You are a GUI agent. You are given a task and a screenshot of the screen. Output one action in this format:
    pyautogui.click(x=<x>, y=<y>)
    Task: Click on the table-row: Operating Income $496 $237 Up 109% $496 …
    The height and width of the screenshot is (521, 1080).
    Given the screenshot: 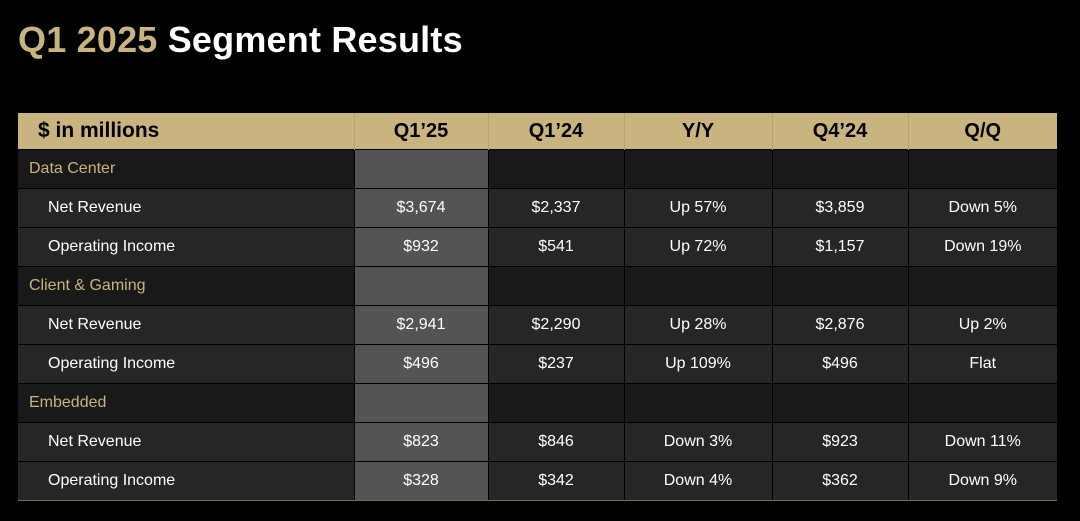 What is the action you would take?
    pyautogui.click(x=537, y=364)
    